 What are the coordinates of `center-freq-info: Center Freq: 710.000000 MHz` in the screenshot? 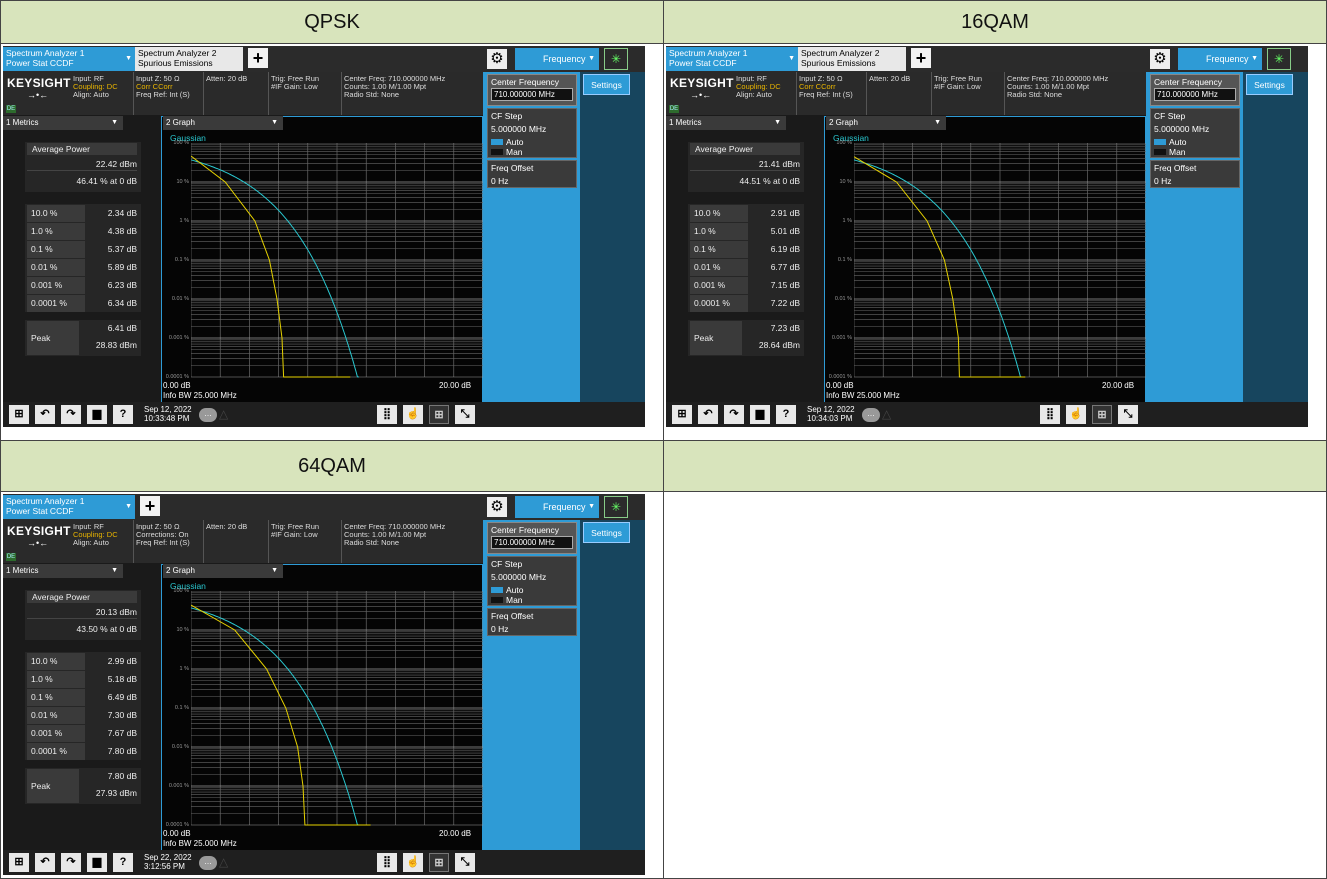 It's located at (395, 78).